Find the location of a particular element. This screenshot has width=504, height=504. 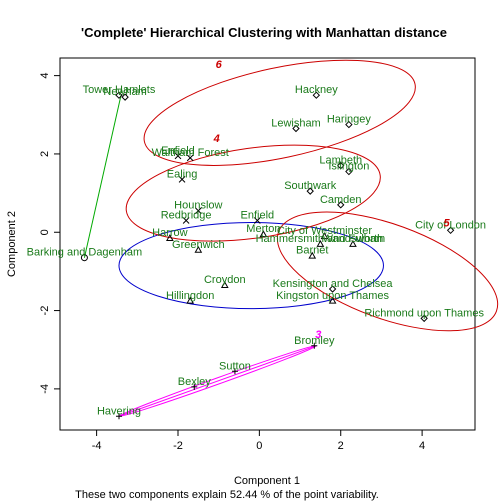

y-tick-label: -2 is located at coordinates (45, 311).